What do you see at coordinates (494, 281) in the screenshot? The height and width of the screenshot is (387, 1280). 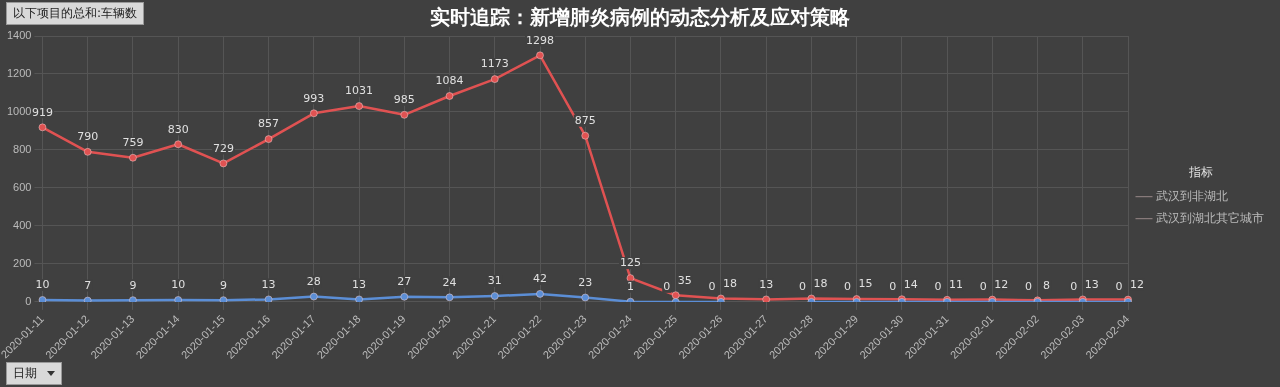 I see `data-label: 31` at bounding box center [494, 281].